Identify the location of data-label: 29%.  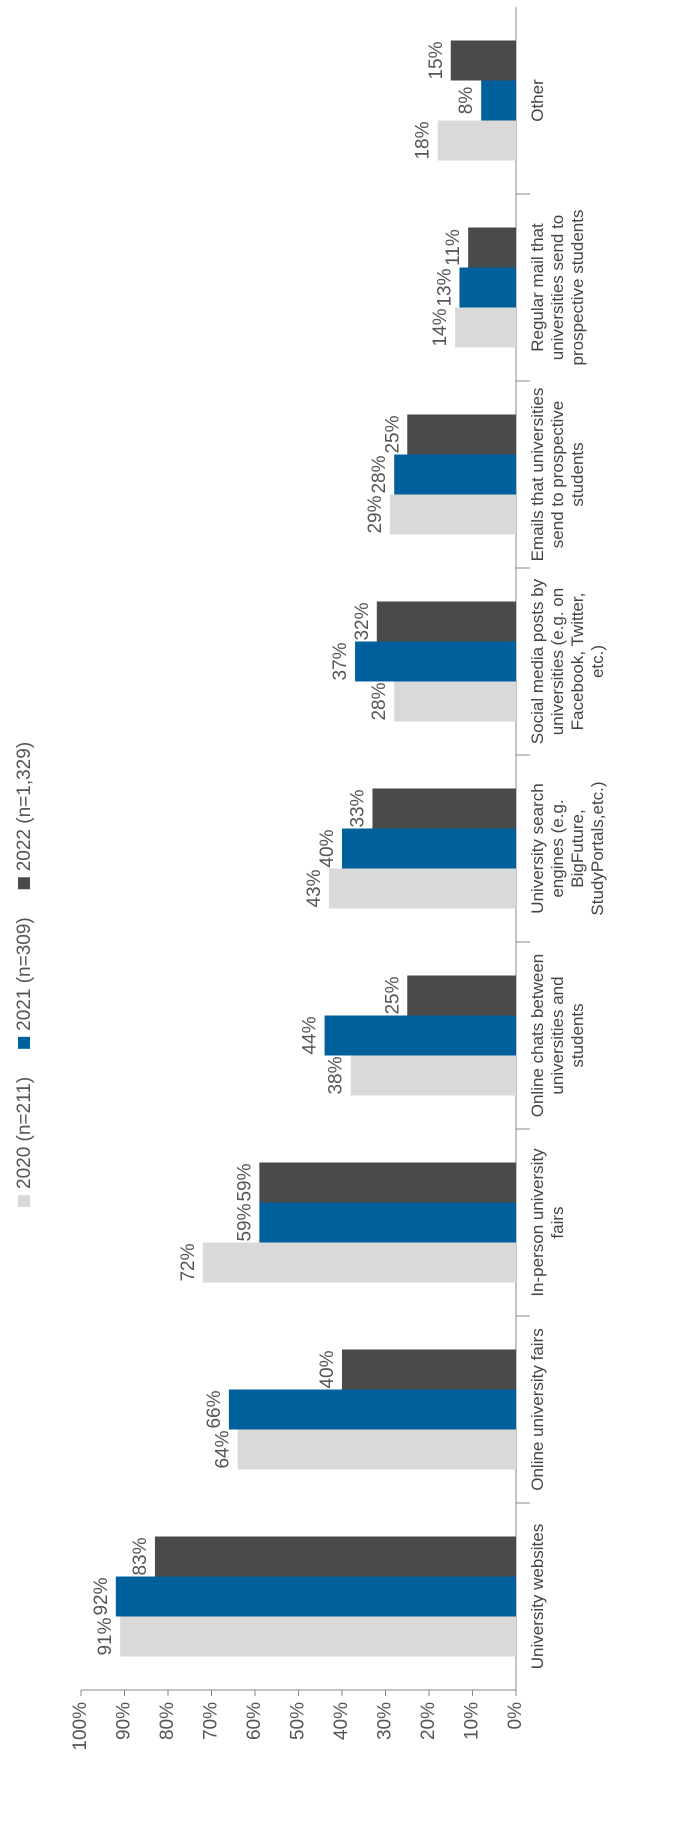
(375, 514).